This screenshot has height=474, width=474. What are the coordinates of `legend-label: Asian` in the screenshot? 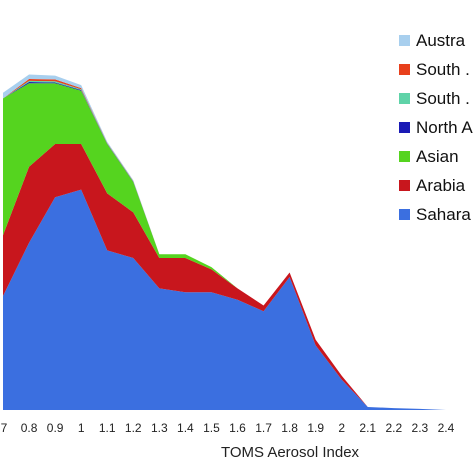 It's located at (437, 156).